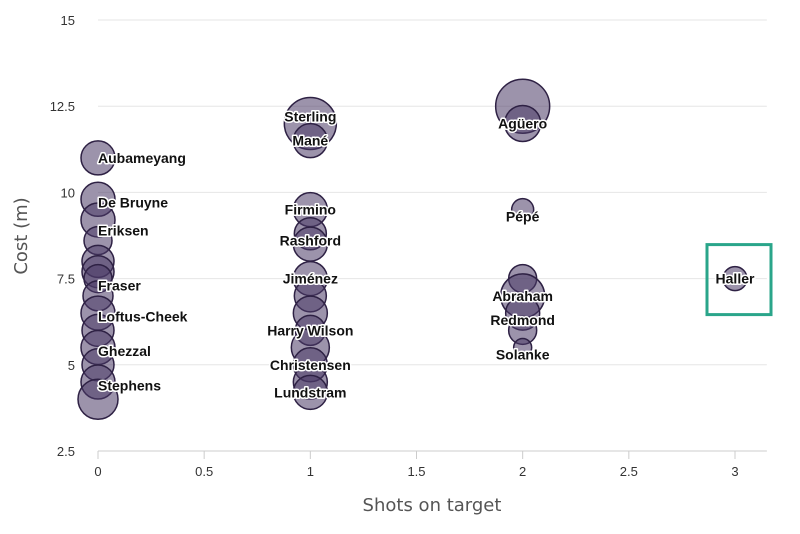 Image resolution: width=800 pixels, height=534 pixels. I want to click on point-label: Ghezzal, so click(124, 351).